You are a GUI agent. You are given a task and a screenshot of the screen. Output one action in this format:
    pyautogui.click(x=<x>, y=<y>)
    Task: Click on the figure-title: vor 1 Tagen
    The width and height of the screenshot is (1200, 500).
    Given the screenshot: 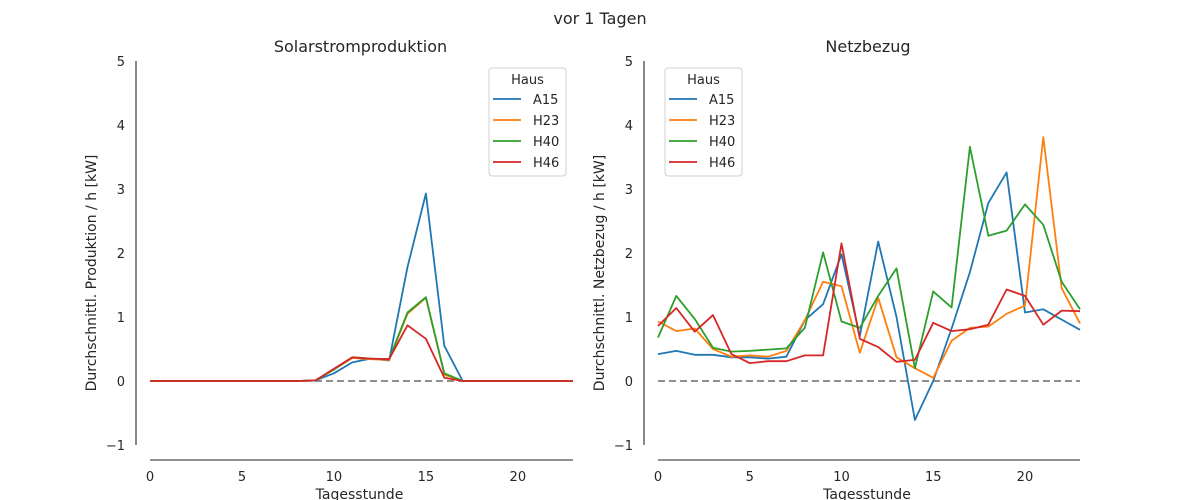 What is the action you would take?
    pyautogui.click(x=599, y=18)
    